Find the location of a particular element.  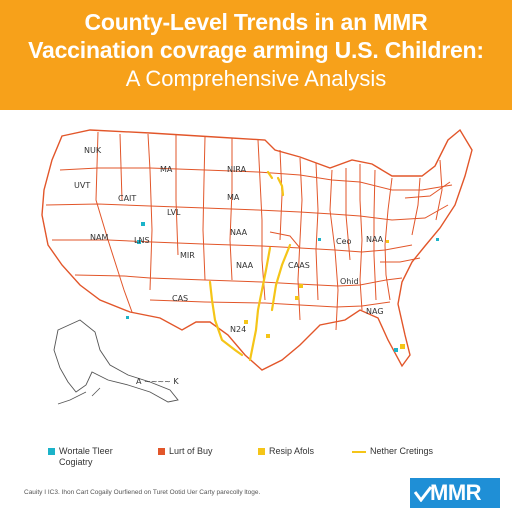

logo-text: MMR is located at coordinates (456, 492).